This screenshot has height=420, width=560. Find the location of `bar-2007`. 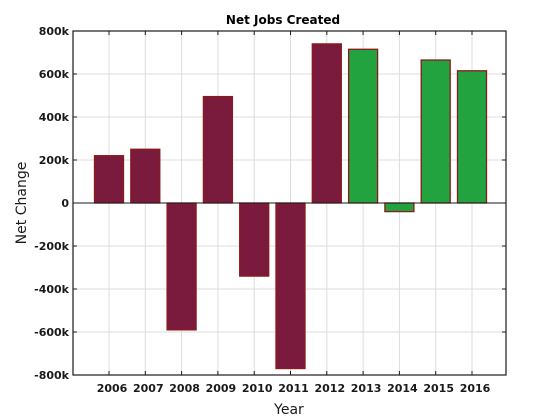

bar-2007 is located at coordinates (145, 176).